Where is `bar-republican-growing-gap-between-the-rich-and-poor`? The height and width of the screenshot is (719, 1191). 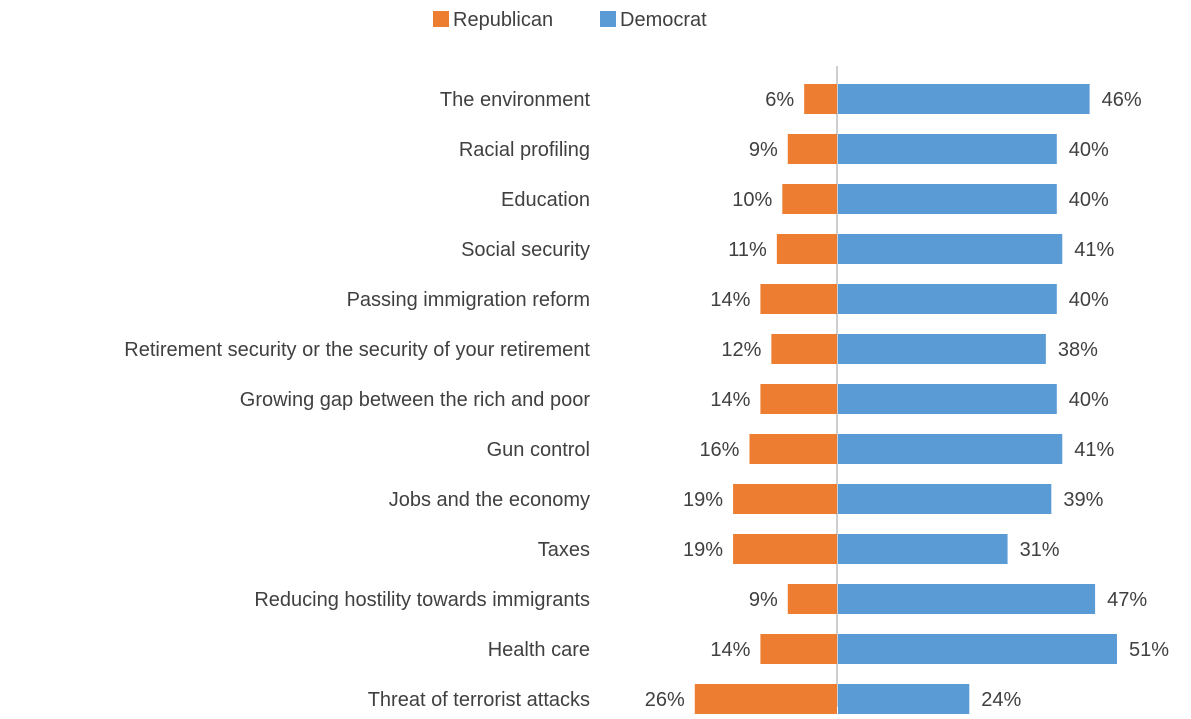
bar-republican-growing-gap-between-the-rich-and-poor is located at coordinates (798, 399).